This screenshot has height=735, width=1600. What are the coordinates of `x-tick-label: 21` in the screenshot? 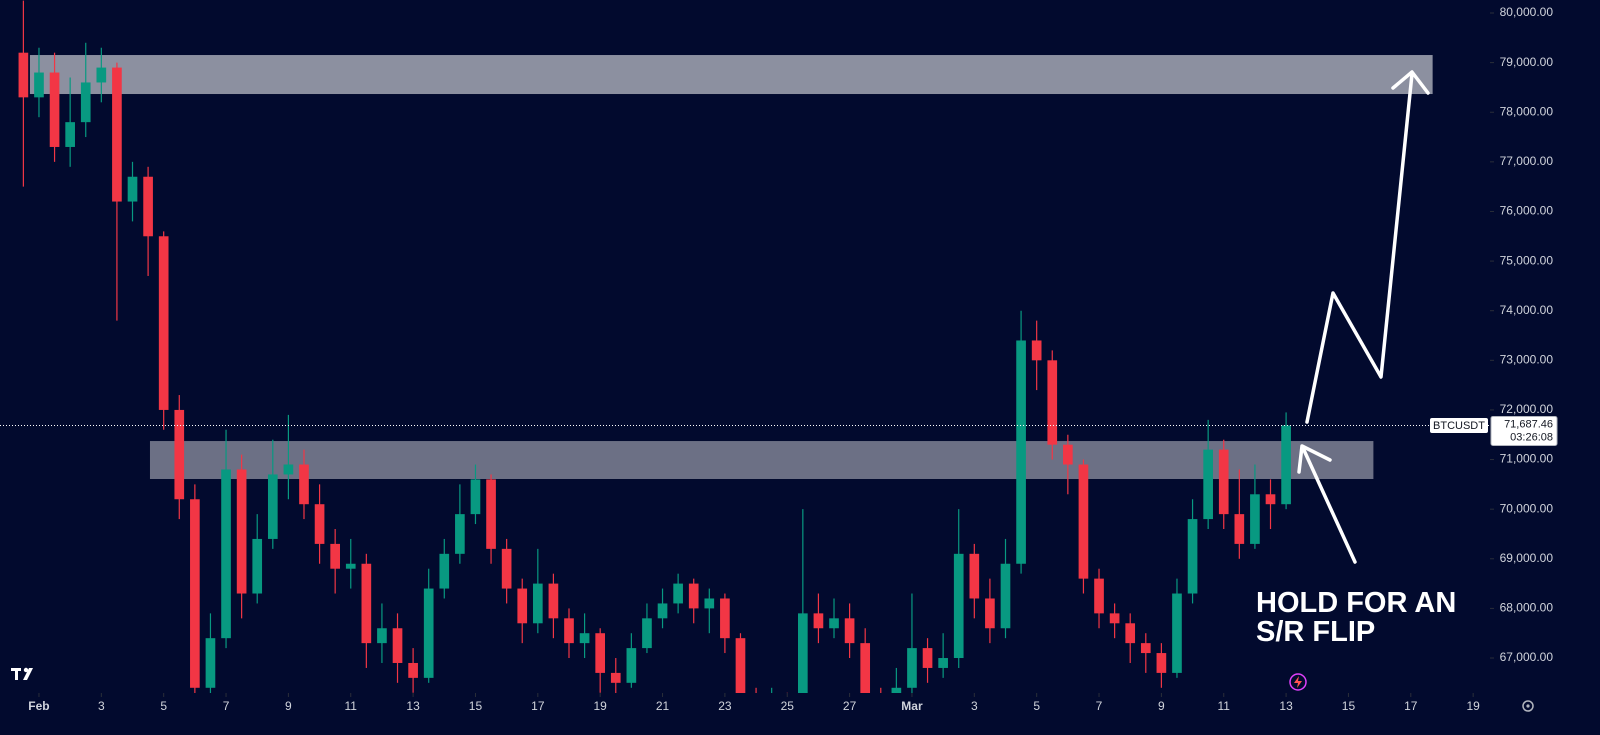 It's located at (663, 706).